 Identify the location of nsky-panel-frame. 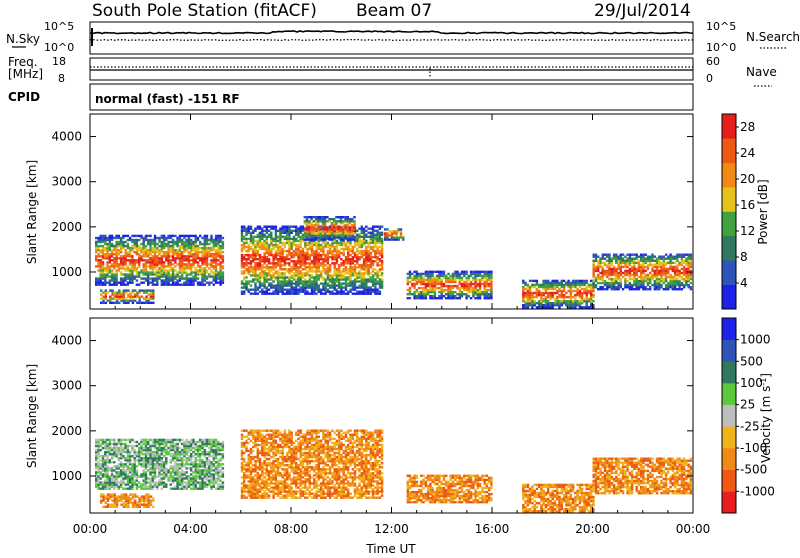
(391, 38).